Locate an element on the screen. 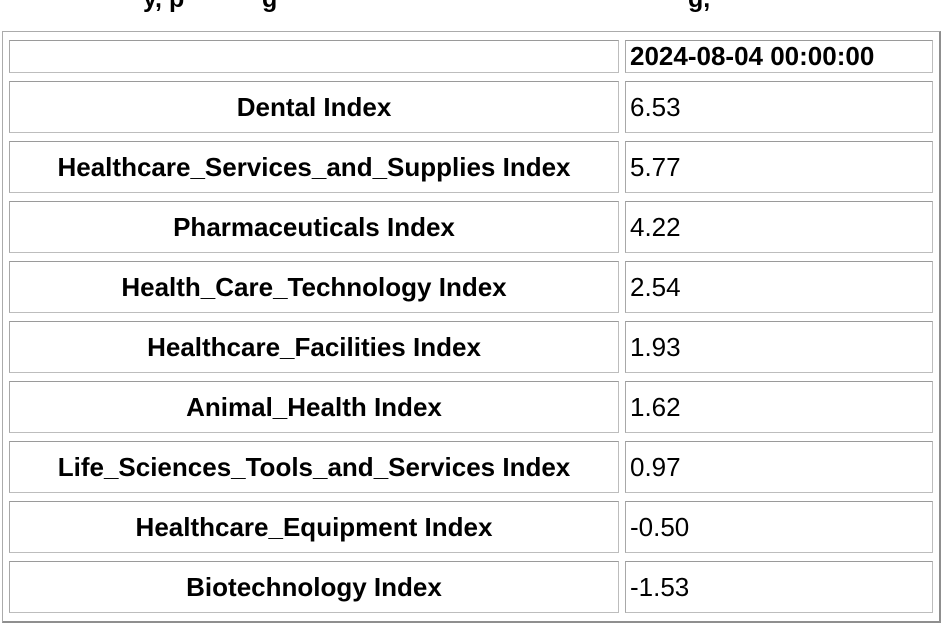 This screenshot has width=946, height=630. table-row: Health_Care_Technology Index 2.54 is located at coordinates (471, 287).